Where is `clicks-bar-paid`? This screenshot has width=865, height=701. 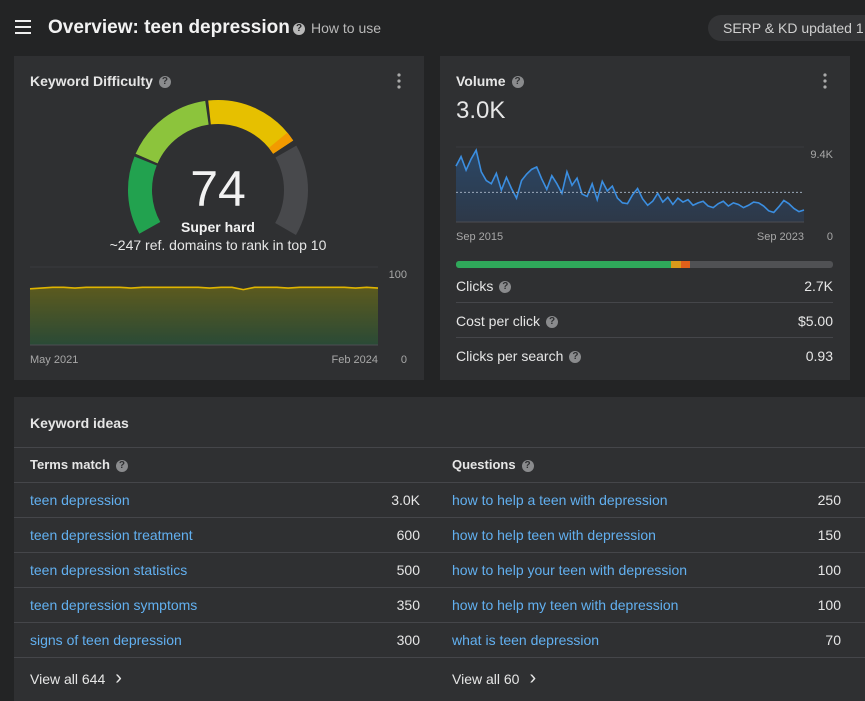 clicks-bar-paid is located at coordinates (676, 264).